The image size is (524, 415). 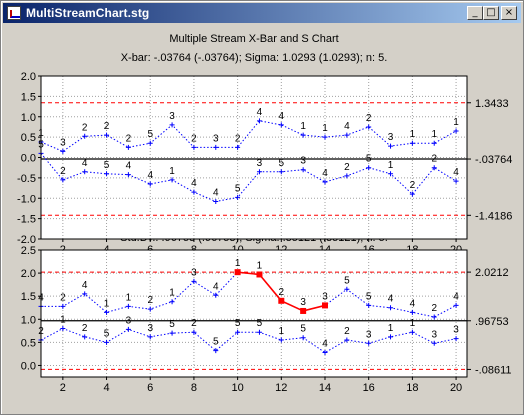 What do you see at coordinates (106, 388) in the screenshot?
I see `s-xtick-label: 4` at bounding box center [106, 388].